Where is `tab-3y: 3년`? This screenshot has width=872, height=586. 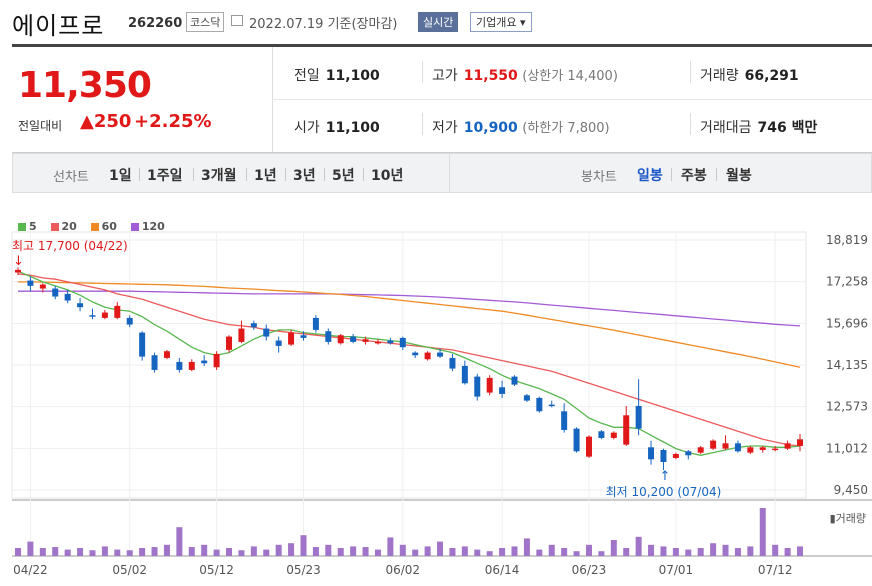 tab-3y: 3년 is located at coordinates (304, 176).